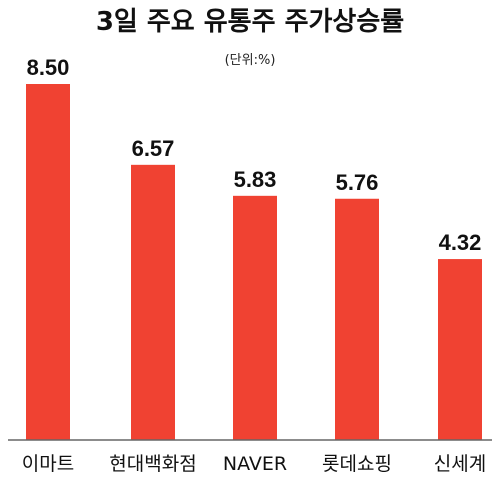 The image size is (500, 478). I want to click on chart-title: 3일 주요 유통주 주가상승률, so click(250, 22).